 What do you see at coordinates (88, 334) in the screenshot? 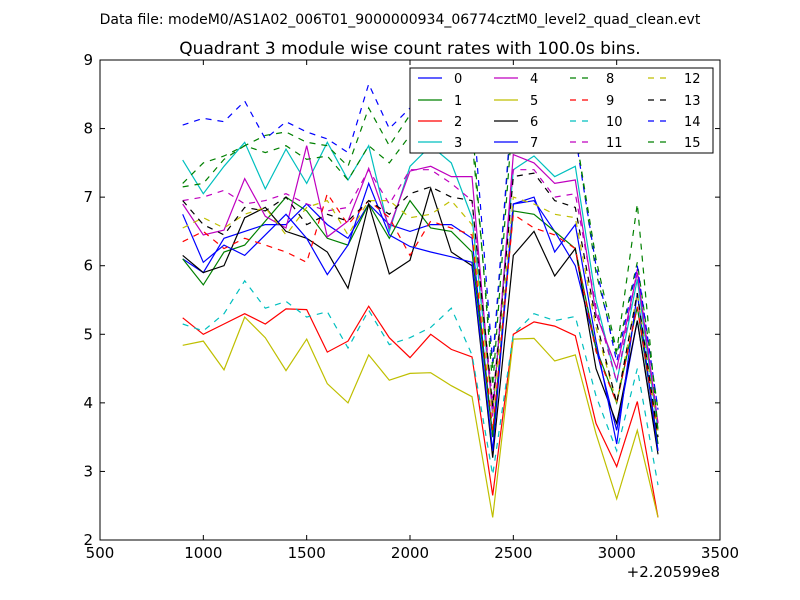
I see `y-tick-label: 5` at bounding box center [88, 334].